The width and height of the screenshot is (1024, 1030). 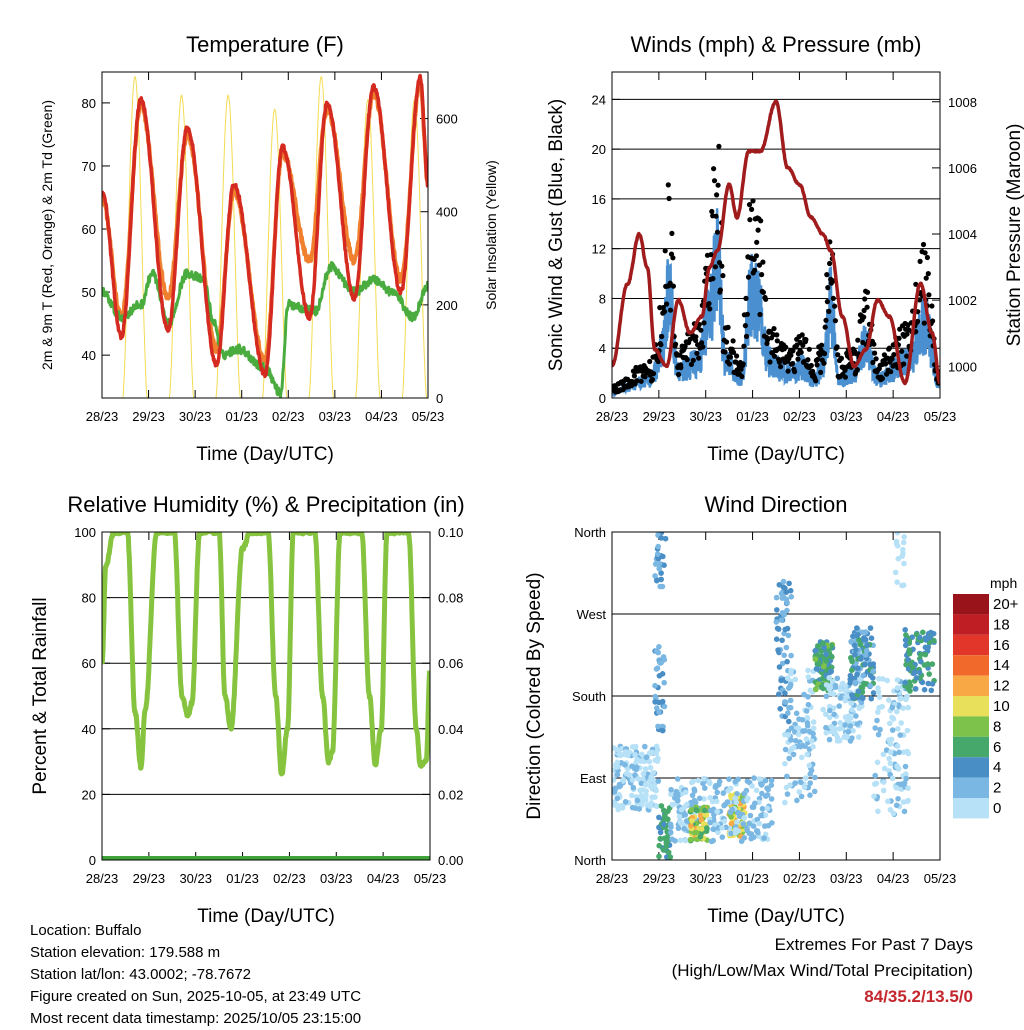 What do you see at coordinates (89, 729) in the screenshot?
I see `y-tick-label: 40` at bounding box center [89, 729].